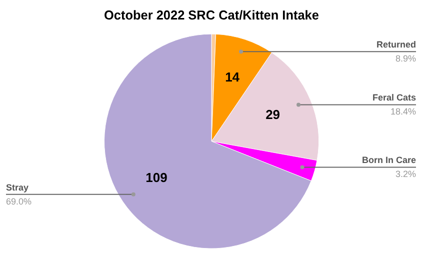 The height and width of the screenshot is (261, 423). What do you see at coordinates (273, 114) in the screenshot?
I see `data-label: 29` at bounding box center [273, 114].